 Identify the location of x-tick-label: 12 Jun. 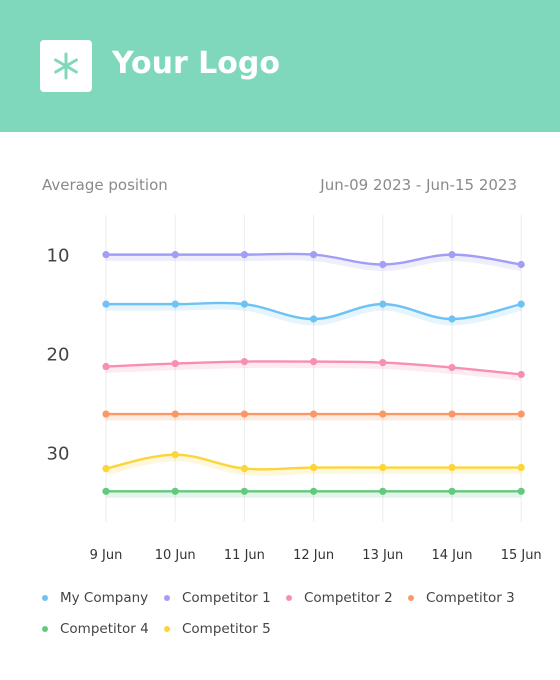
(313, 555).